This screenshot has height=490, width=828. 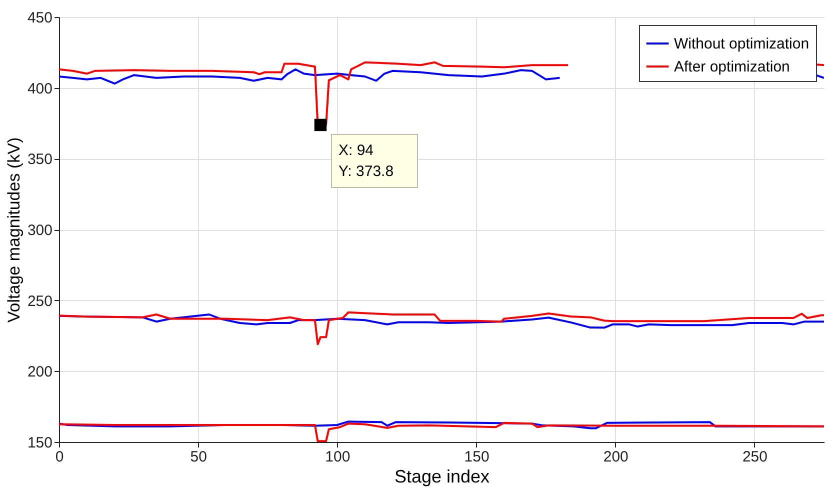 I want to click on y-axis-title: Voltage magnitudes (kV), so click(x=14, y=230).